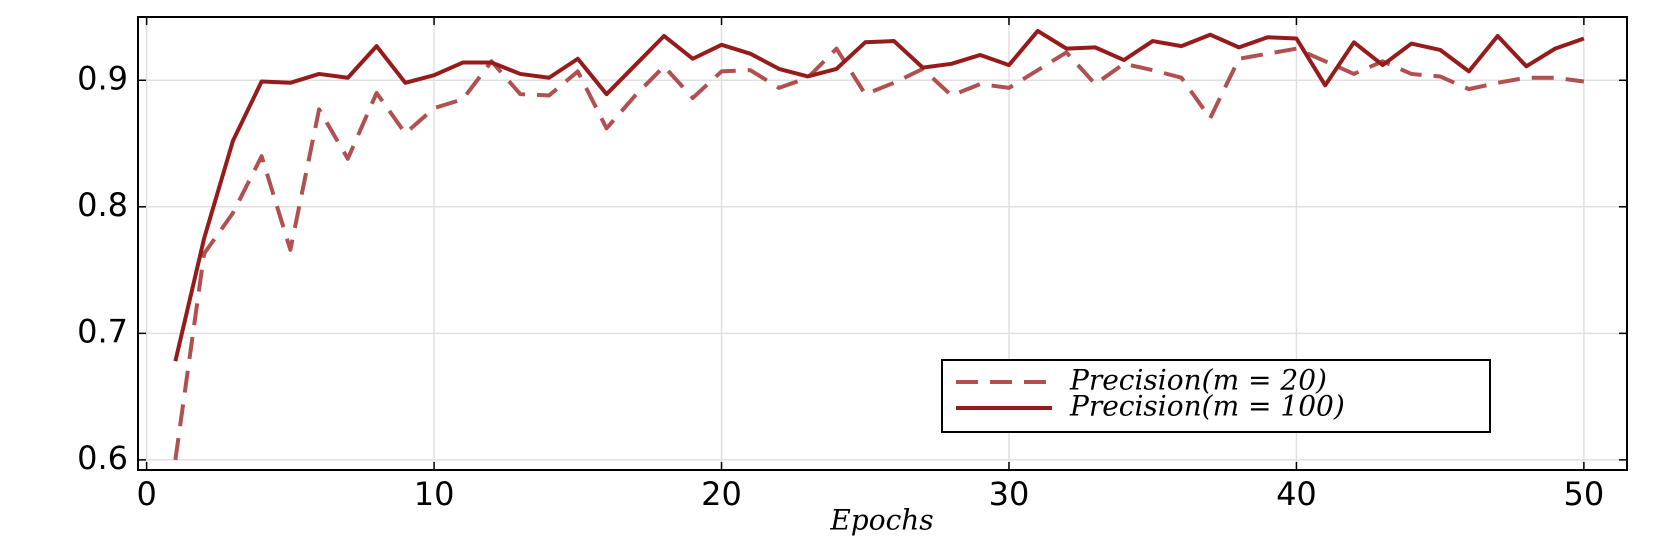 The height and width of the screenshot is (545, 1661). What do you see at coordinates (102, 78) in the screenshot?
I see `y-tick-label: 0.9` at bounding box center [102, 78].